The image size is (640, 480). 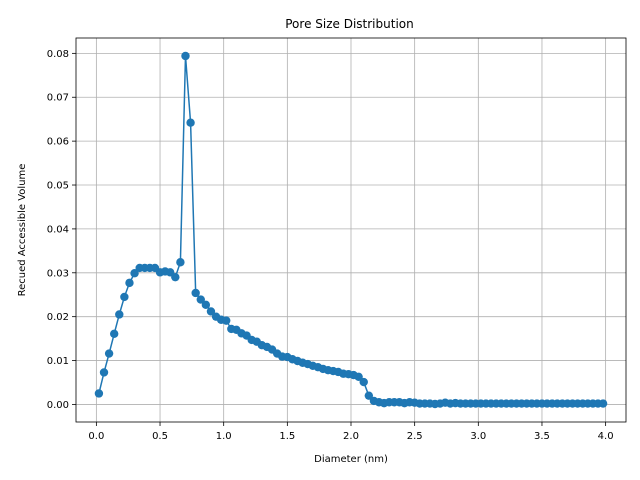 I want to click on x-tick-label: 3.0, so click(x=478, y=436).